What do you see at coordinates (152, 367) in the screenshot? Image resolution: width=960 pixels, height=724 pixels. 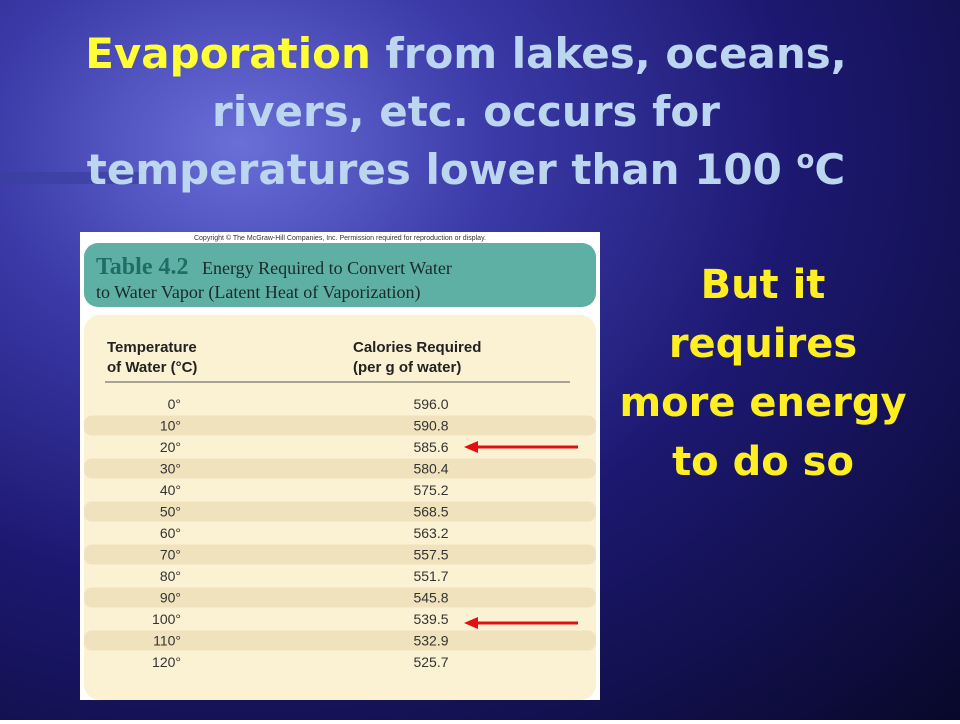 I see `column-header: of Water (°C)` at bounding box center [152, 367].